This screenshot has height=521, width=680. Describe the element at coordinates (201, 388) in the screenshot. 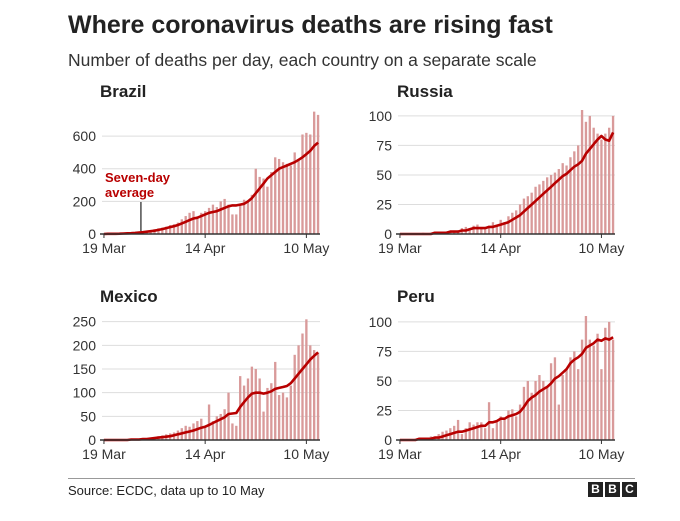

I see `panel-mexico: 0 50 100 150 200 250 19 Mar 14 Apr 10 May` at that location.